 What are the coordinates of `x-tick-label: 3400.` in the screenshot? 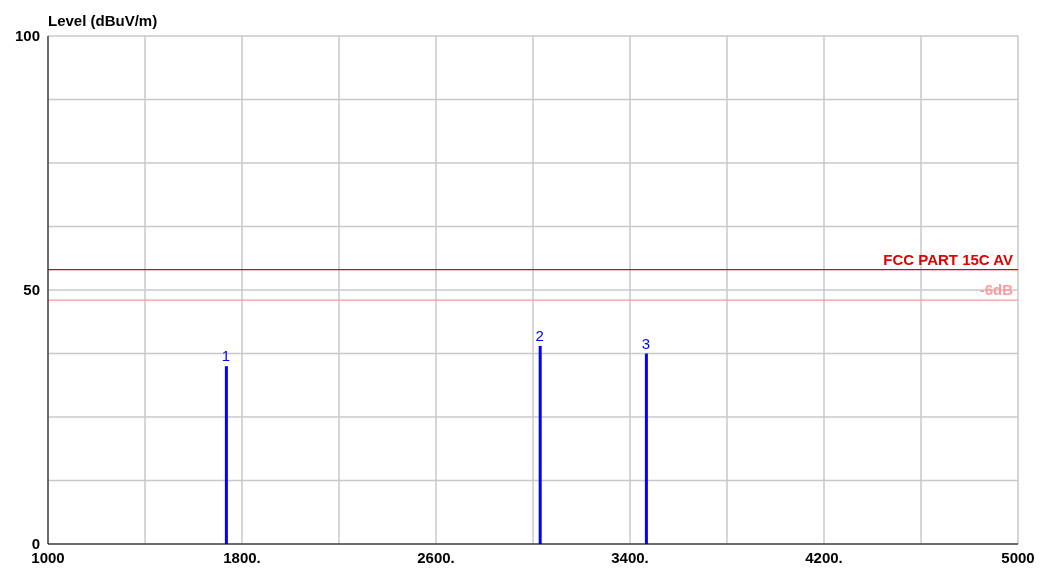 It's located at (630, 557).